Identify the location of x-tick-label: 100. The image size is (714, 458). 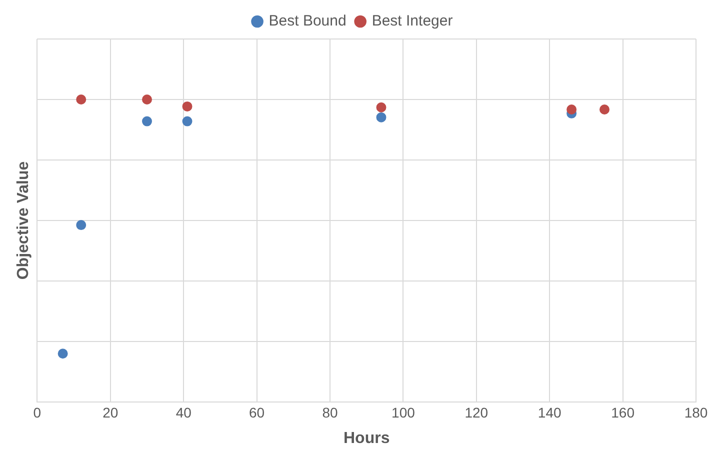
(404, 412).